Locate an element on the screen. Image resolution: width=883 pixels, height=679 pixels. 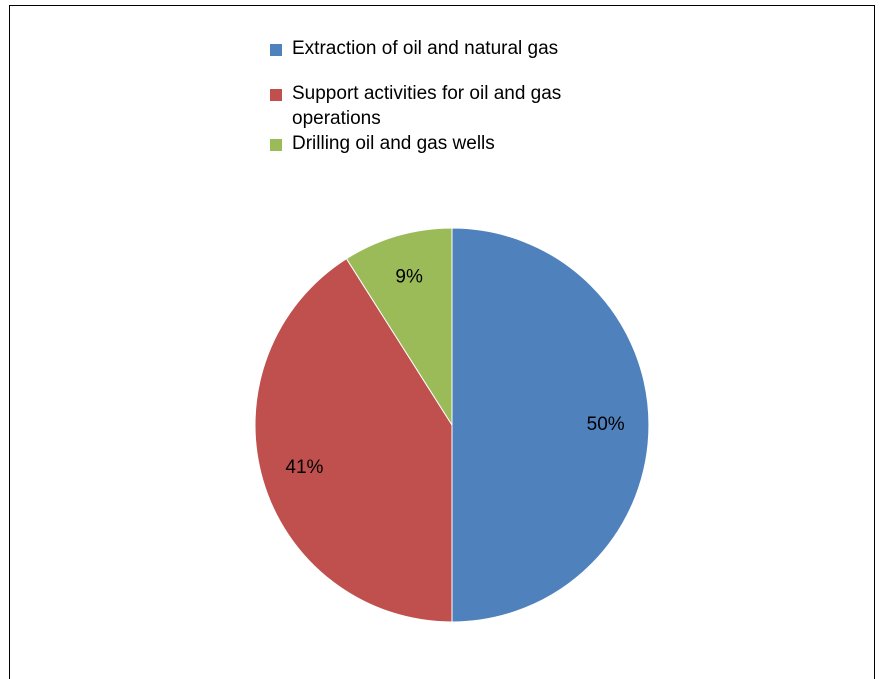
legend-label-drilling: Drilling oil and gas wells is located at coordinates (393, 143).